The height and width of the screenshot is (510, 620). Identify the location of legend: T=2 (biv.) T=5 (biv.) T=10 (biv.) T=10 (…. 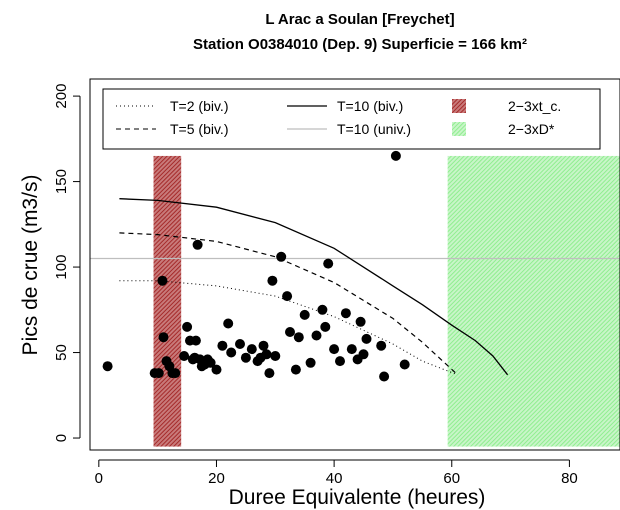
(351, 119).